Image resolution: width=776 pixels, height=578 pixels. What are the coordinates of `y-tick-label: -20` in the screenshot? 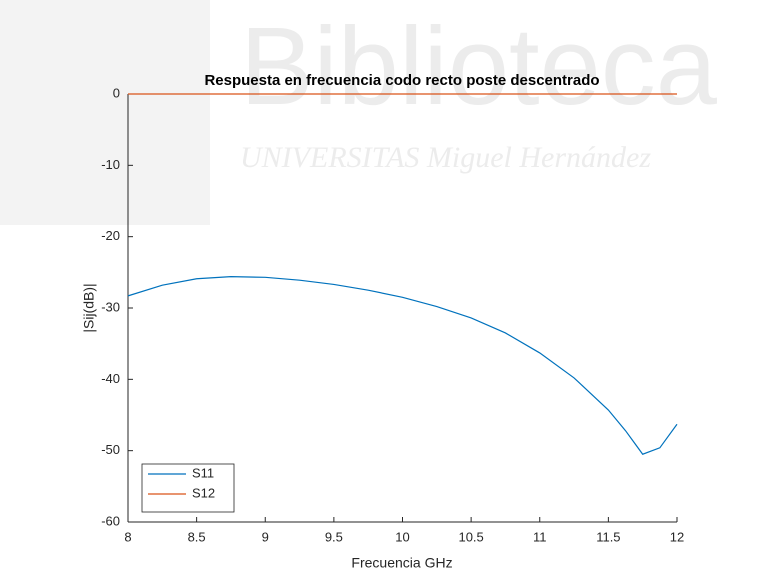 It's located at (110, 235).